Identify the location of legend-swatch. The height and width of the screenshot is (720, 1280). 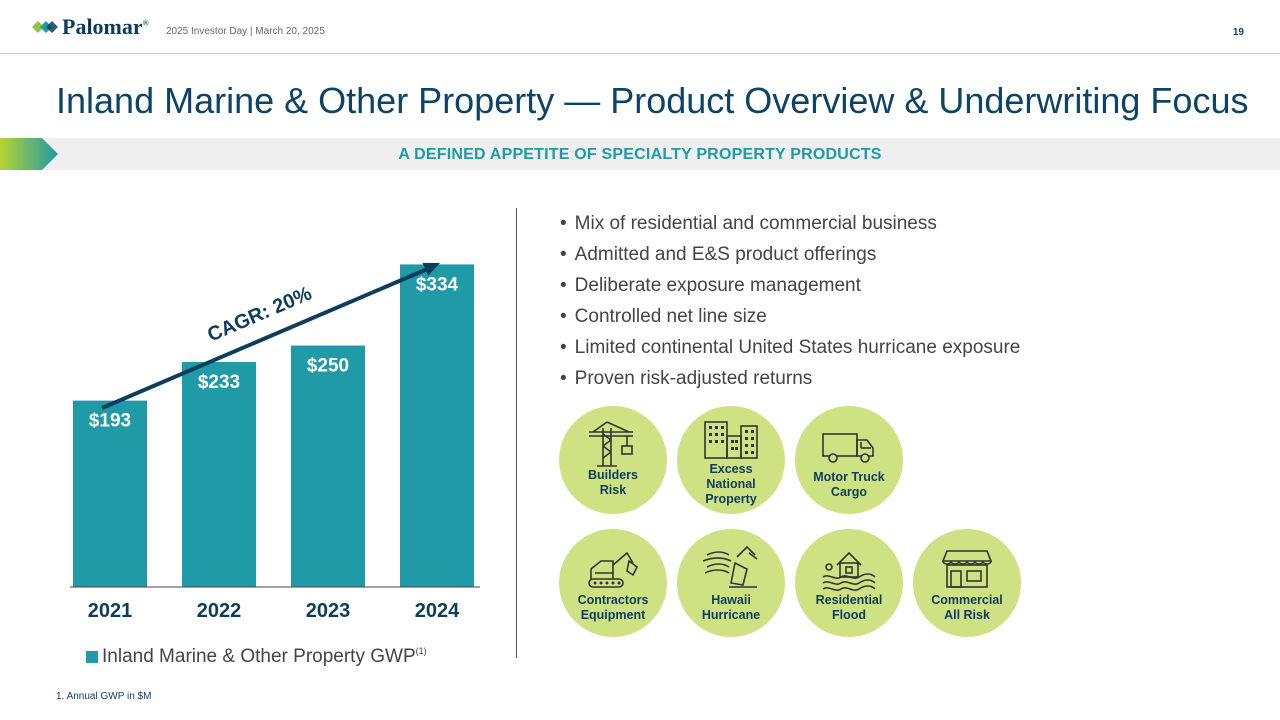
(92, 657).